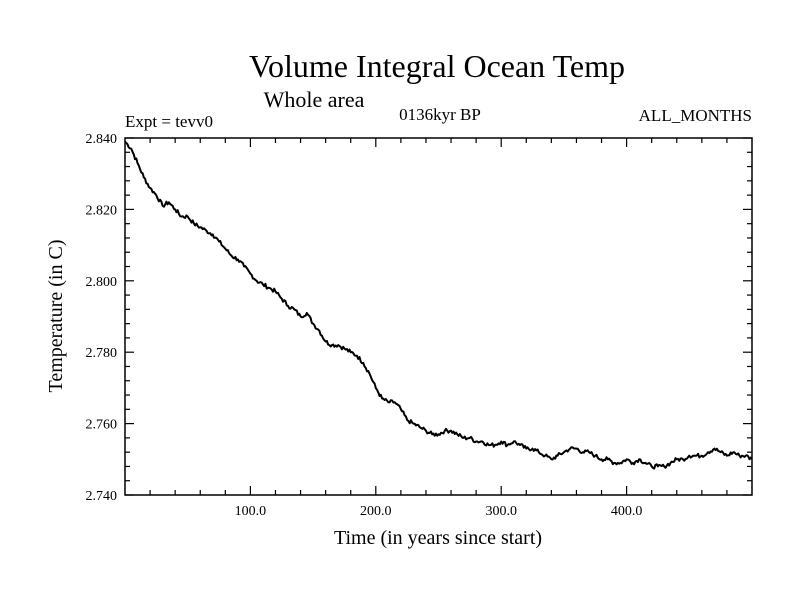  What do you see at coordinates (314, 99) in the screenshot?
I see `chart-subtitle: Whole area` at bounding box center [314, 99].